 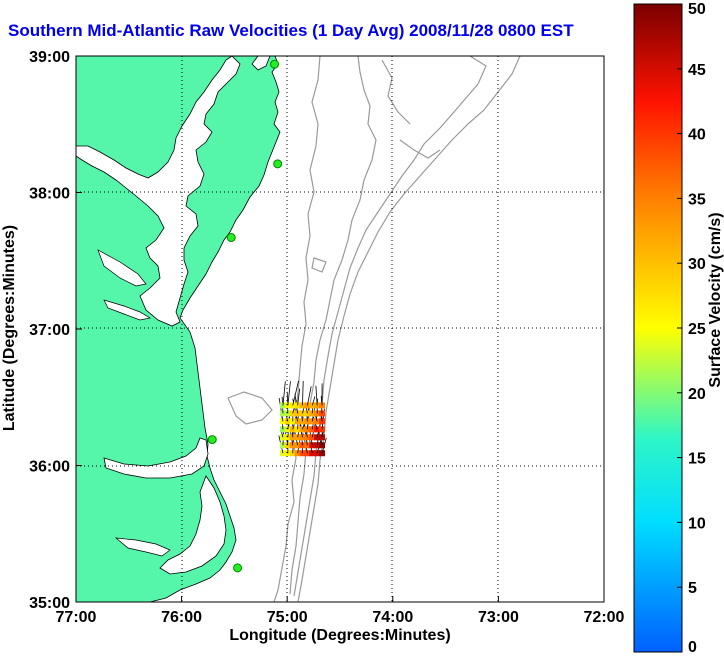 I want to click on colorbar-tick-label: 5, so click(x=692, y=588).